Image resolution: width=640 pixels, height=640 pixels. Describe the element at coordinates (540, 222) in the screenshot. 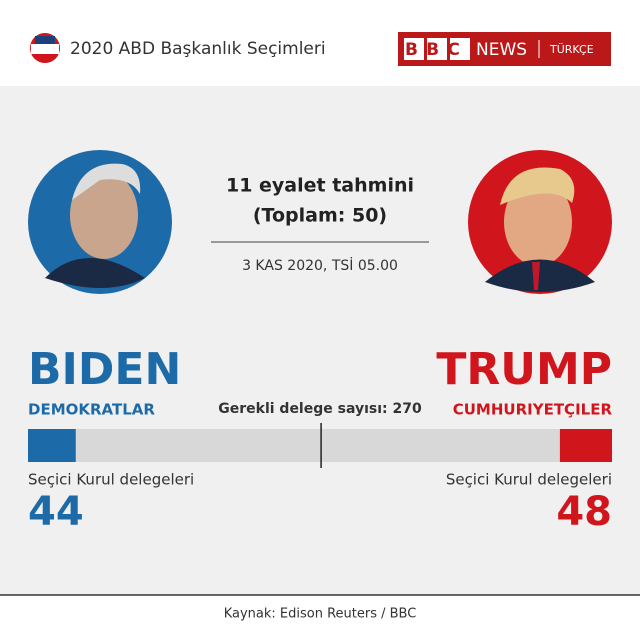

I see `trump-portrait` at that location.